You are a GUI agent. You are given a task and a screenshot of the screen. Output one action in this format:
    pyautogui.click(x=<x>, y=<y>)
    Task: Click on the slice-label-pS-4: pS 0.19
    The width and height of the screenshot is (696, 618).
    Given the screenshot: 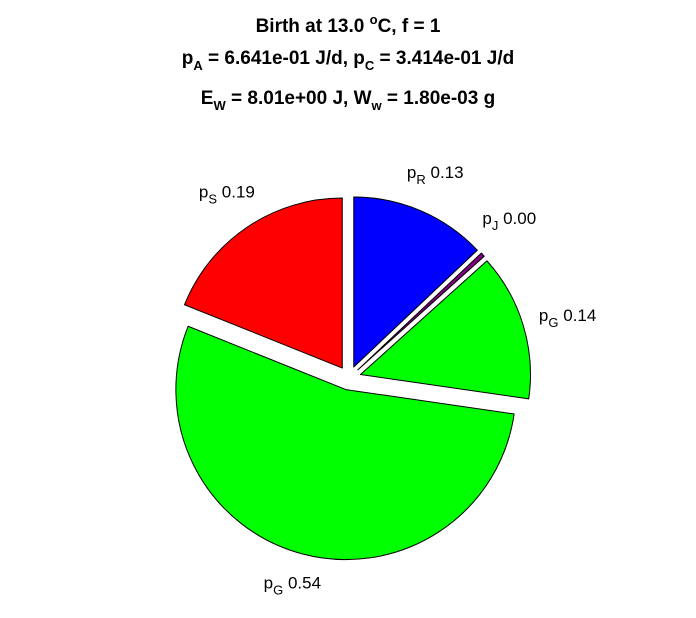 What is the action you would take?
    pyautogui.click(x=227, y=194)
    